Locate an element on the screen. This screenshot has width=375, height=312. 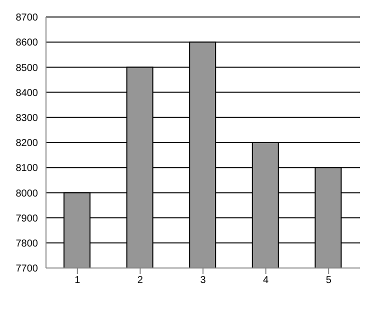
y-tick-label: 8600 is located at coordinates (27, 43).